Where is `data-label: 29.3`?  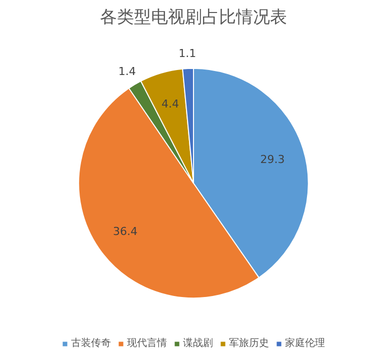 data-label: 29.3 is located at coordinates (272, 159).